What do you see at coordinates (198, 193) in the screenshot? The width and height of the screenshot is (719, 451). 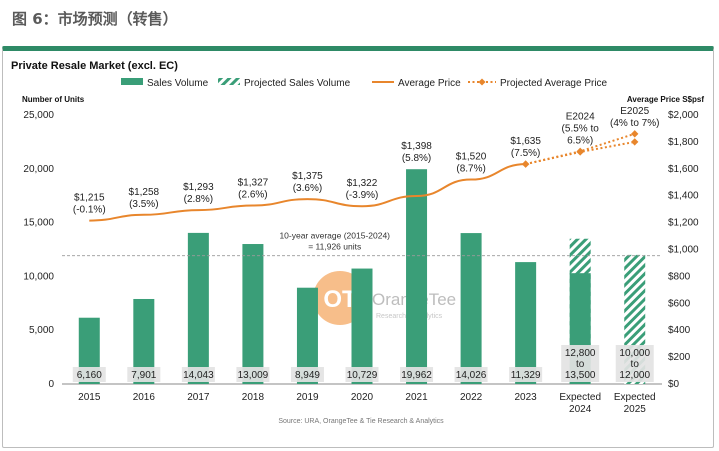 I see `price-data-label: $1,293 (2.8%)` at bounding box center [198, 193].